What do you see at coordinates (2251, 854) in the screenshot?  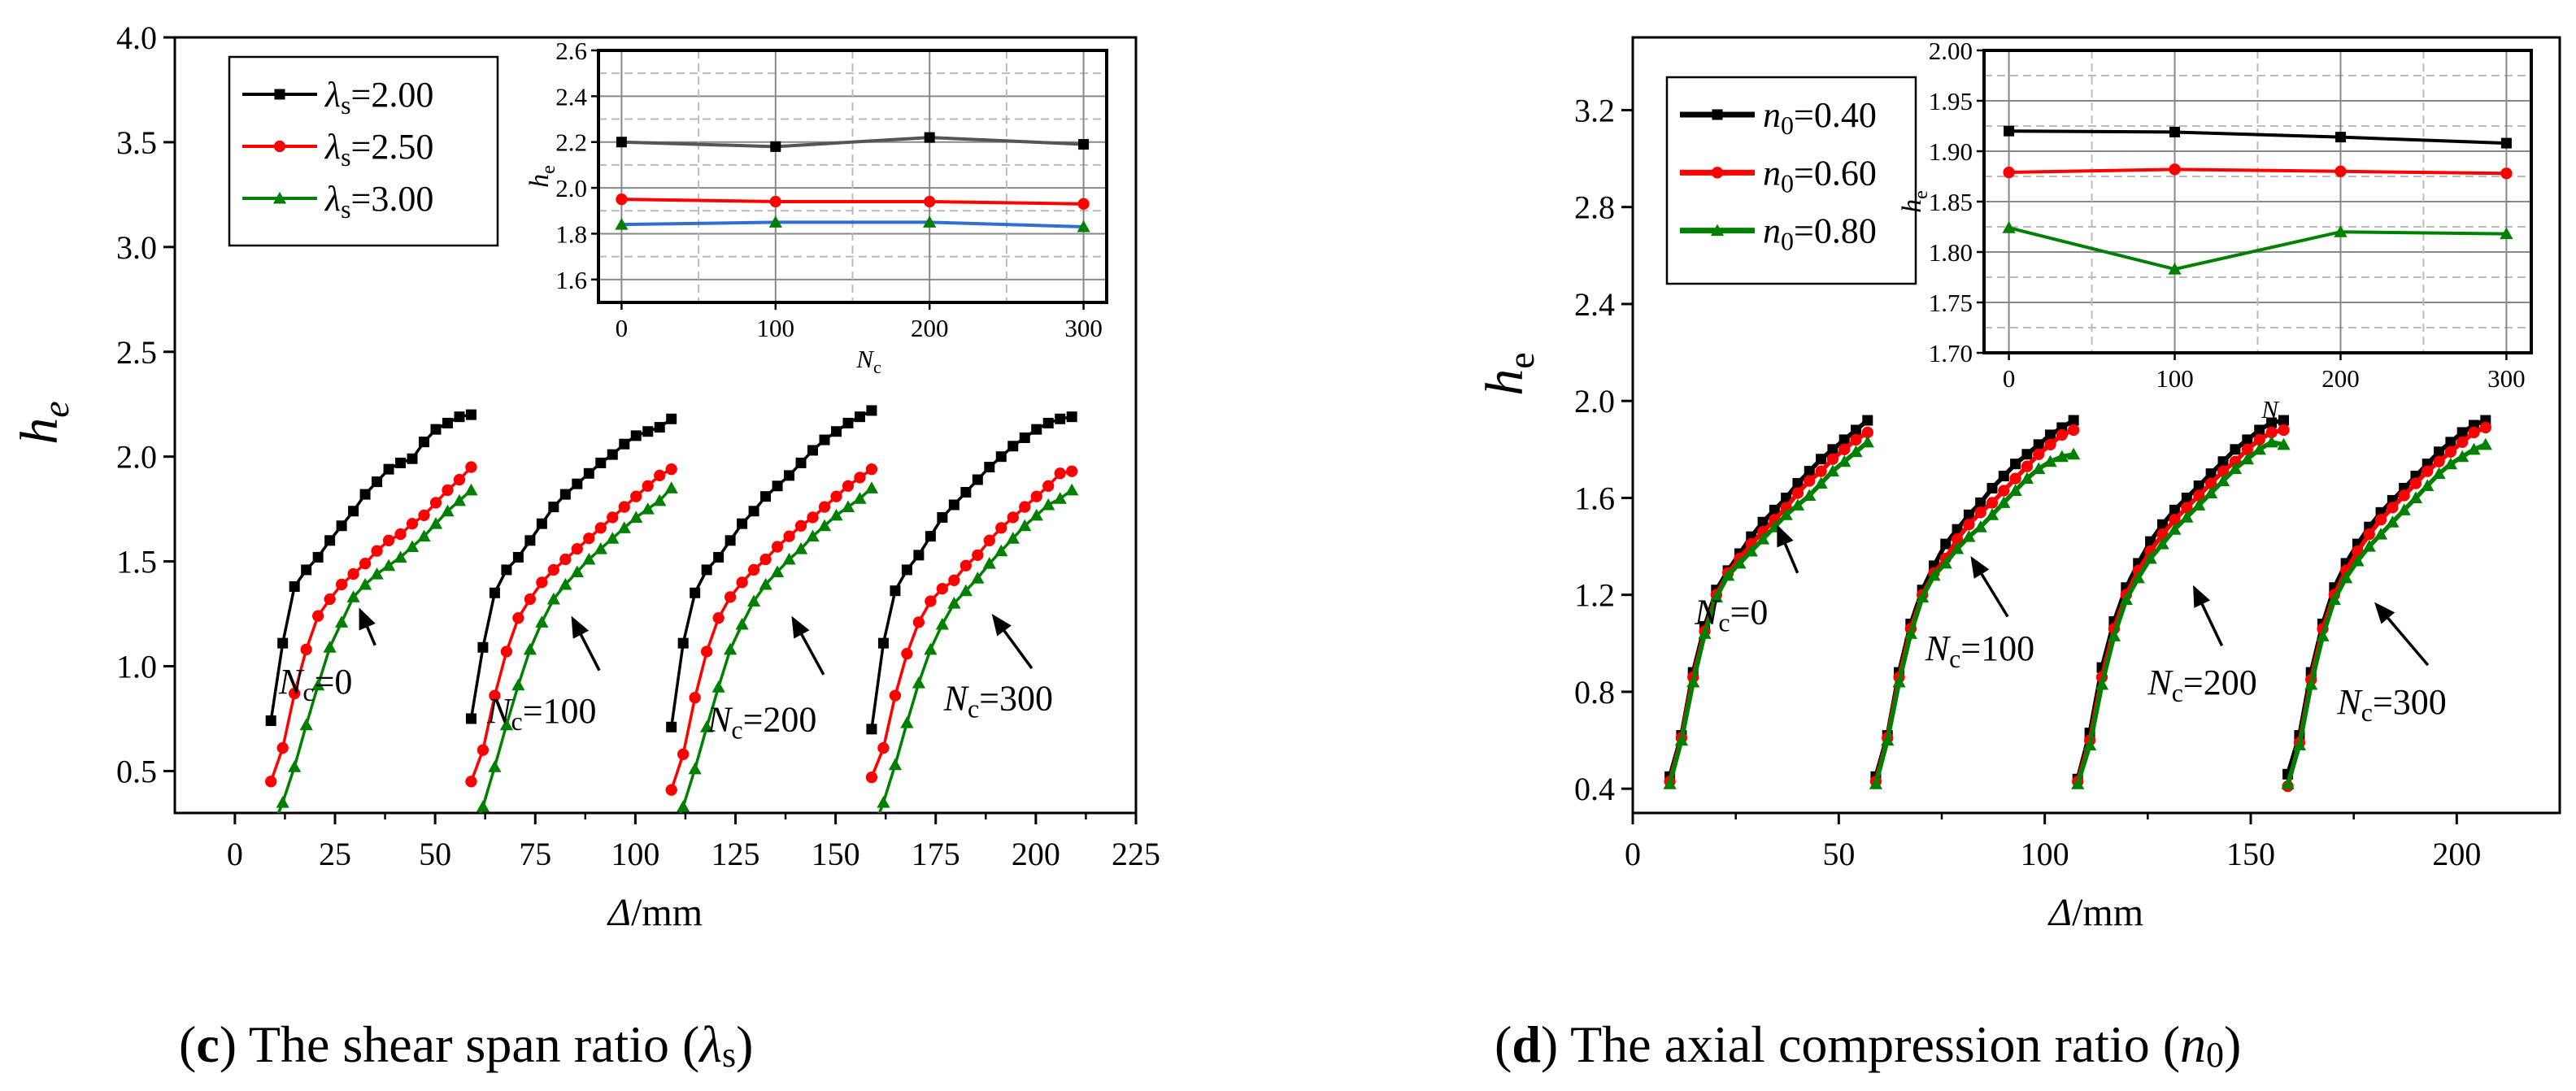 I see `x-tick-label: 150` at bounding box center [2251, 854].